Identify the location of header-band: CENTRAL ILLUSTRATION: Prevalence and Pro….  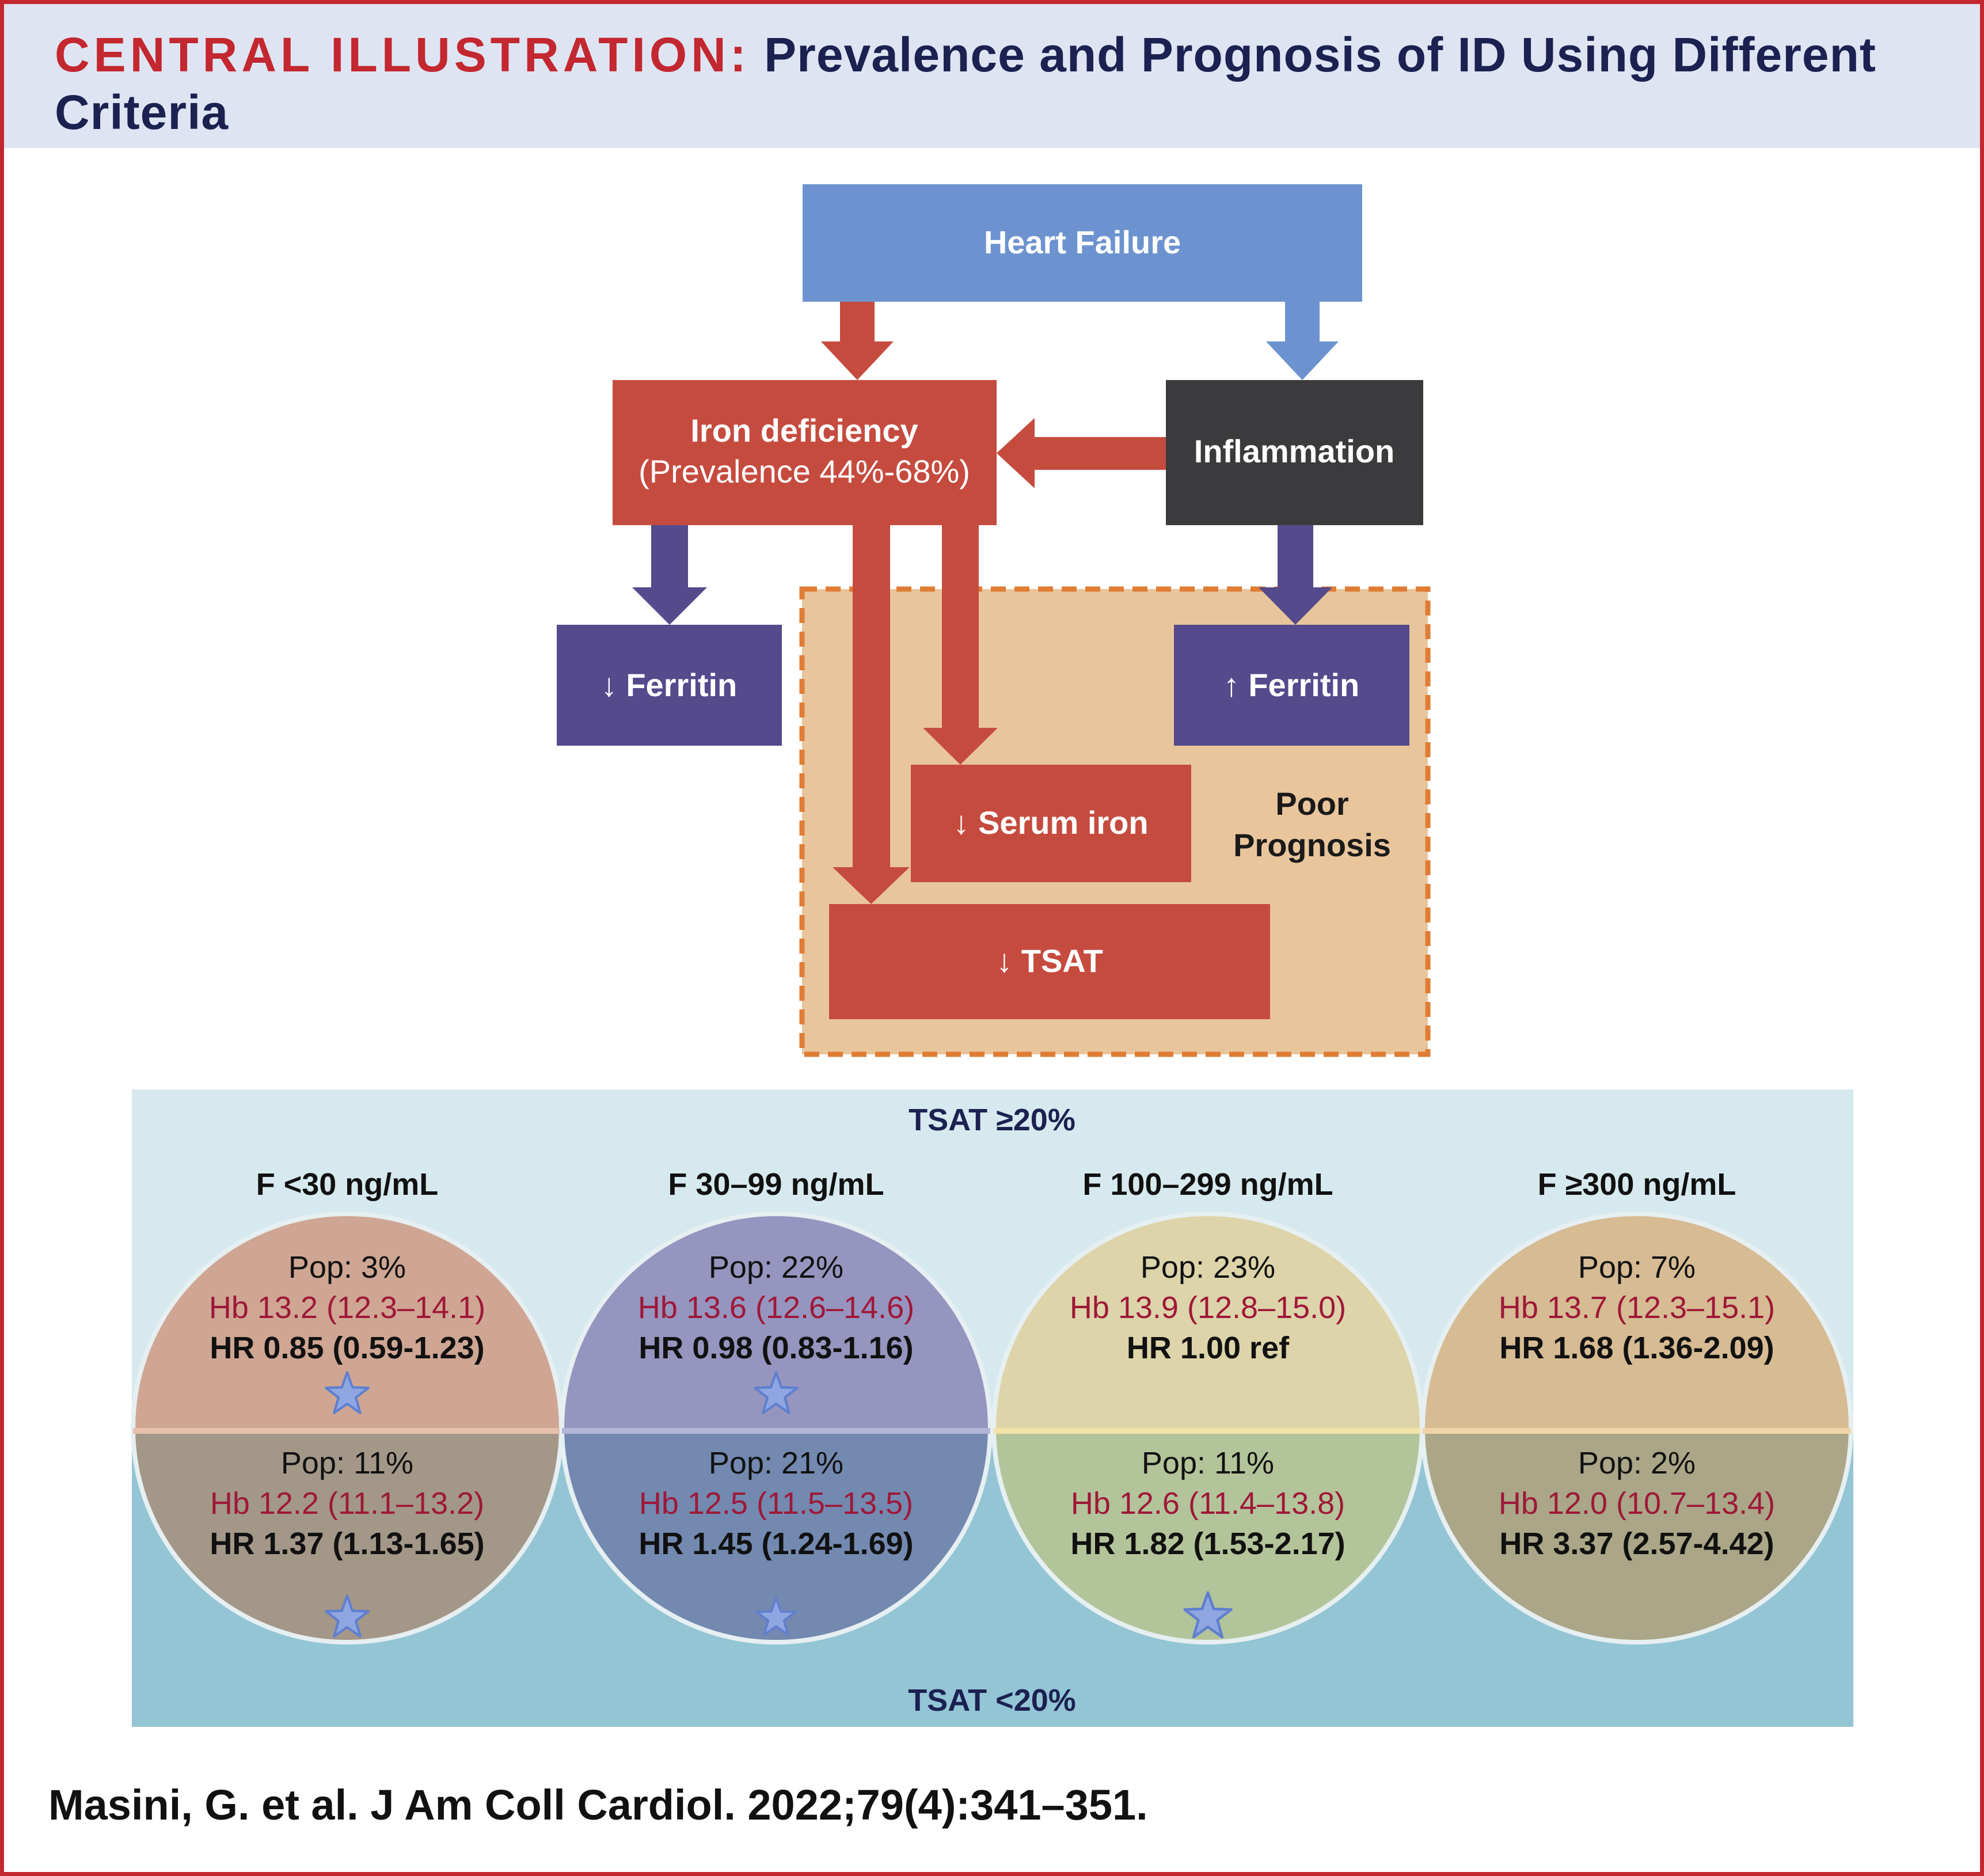
(992, 76).